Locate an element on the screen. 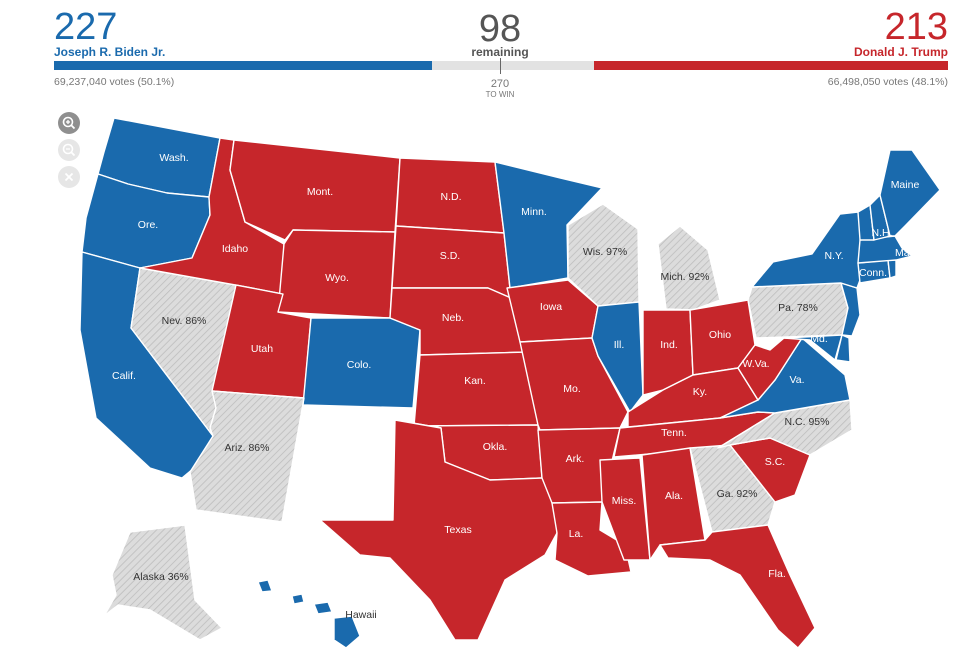 The image size is (980, 658). remaining-bar is located at coordinates (513, 65).